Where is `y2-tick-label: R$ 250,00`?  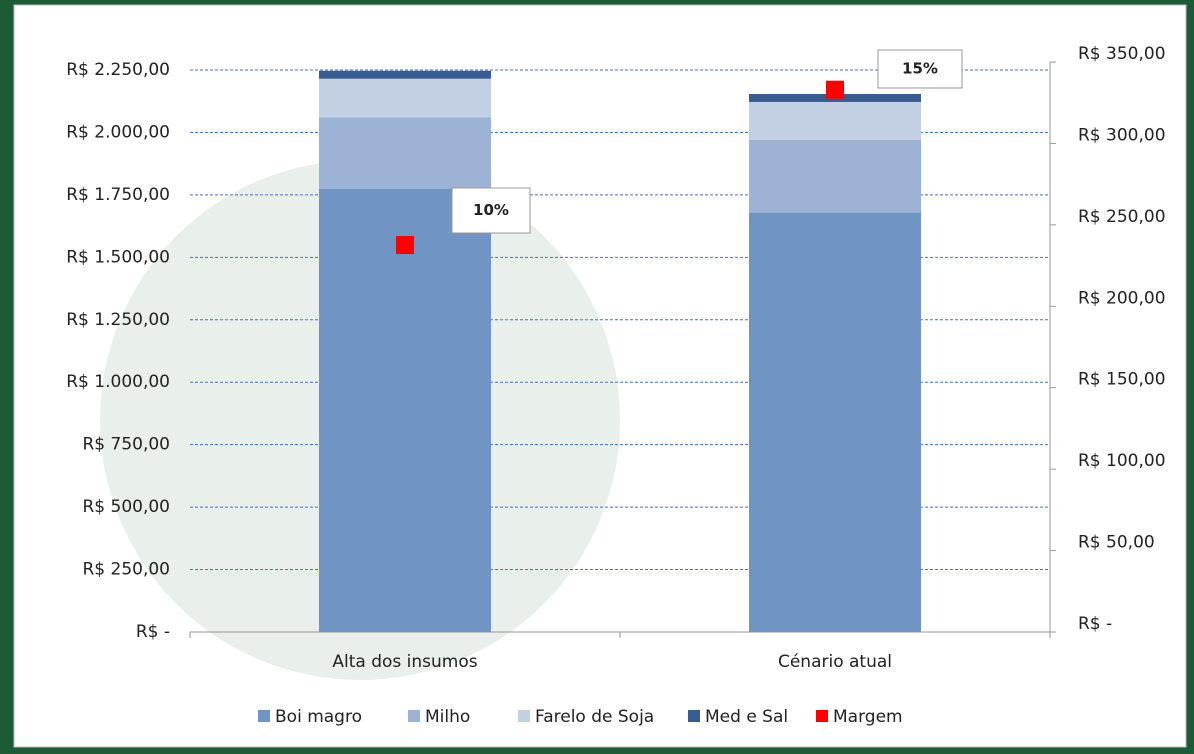 y2-tick-label: R$ 250,00 is located at coordinates (1122, 217).